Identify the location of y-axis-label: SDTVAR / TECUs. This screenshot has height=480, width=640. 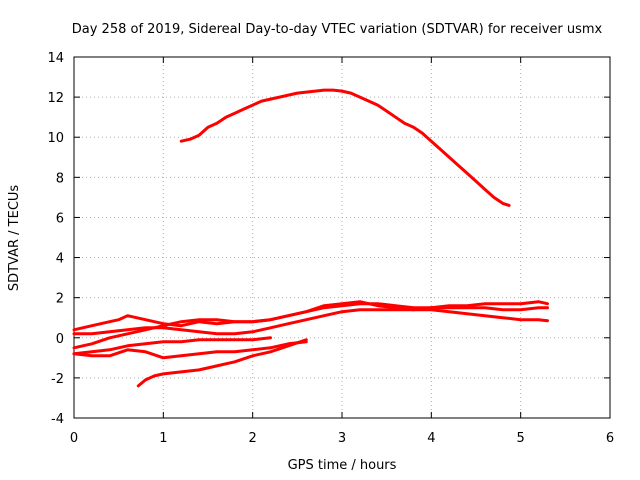
(14, 238).